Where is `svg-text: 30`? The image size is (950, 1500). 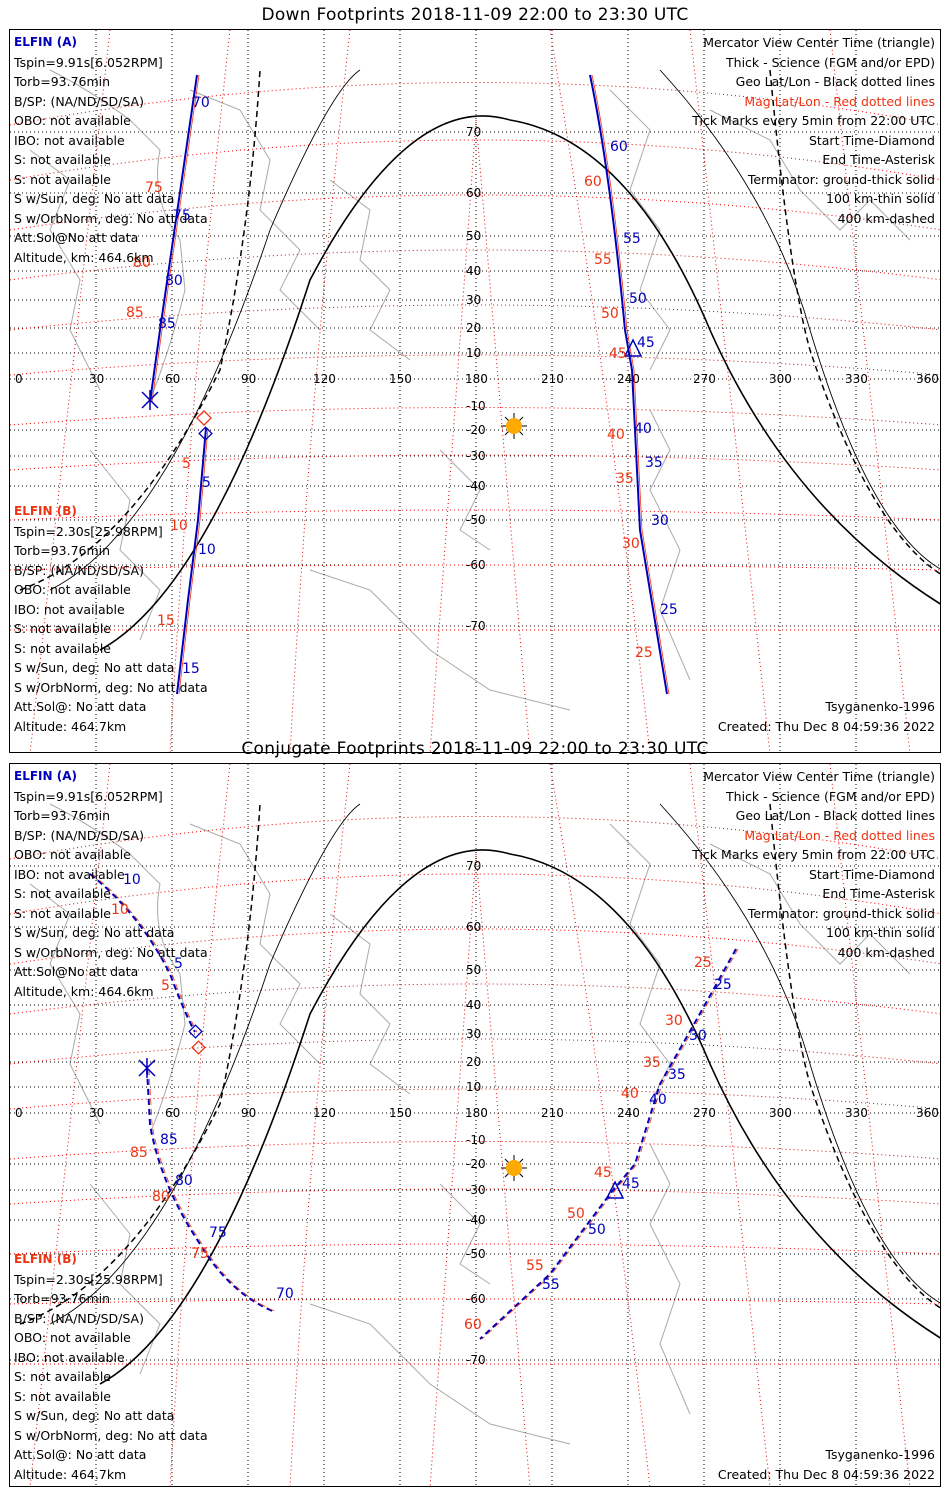 svg-text: 30 is located at coordinates (674, 1021).